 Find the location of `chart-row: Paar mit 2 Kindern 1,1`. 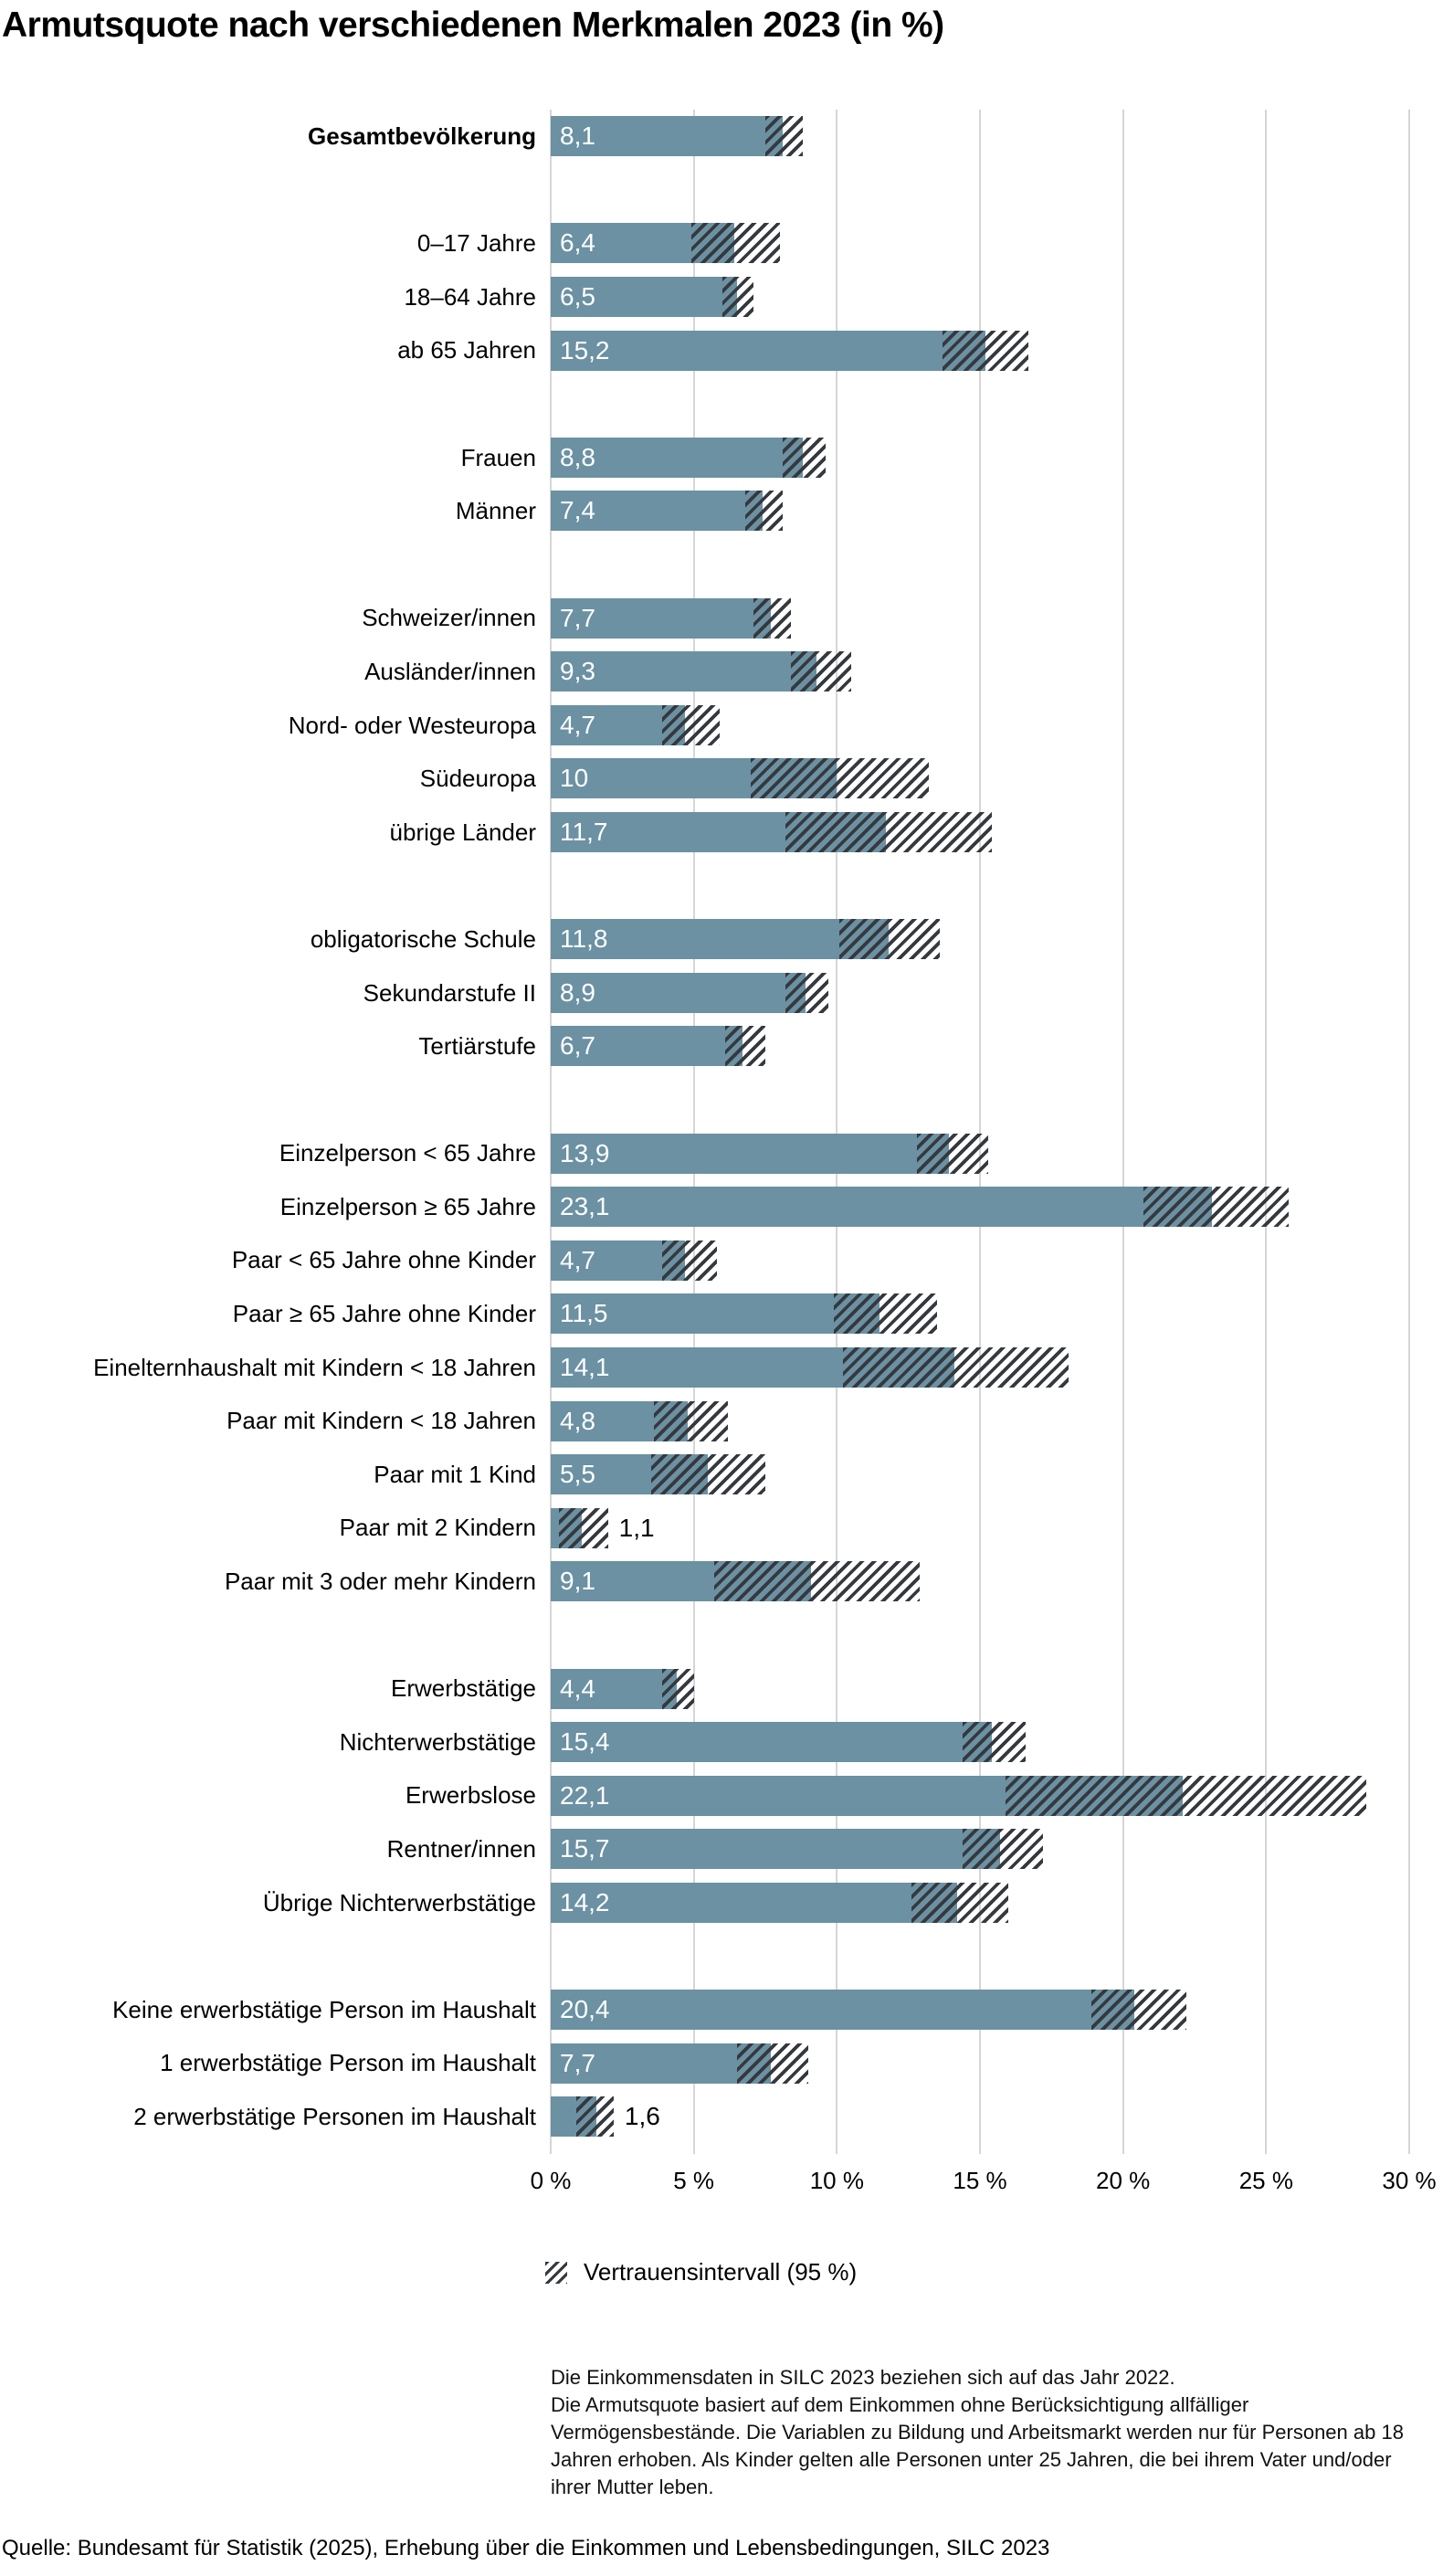

chart-row: Paar mit 2 Kindern 1,1 is located at coordinates (721, 1528).